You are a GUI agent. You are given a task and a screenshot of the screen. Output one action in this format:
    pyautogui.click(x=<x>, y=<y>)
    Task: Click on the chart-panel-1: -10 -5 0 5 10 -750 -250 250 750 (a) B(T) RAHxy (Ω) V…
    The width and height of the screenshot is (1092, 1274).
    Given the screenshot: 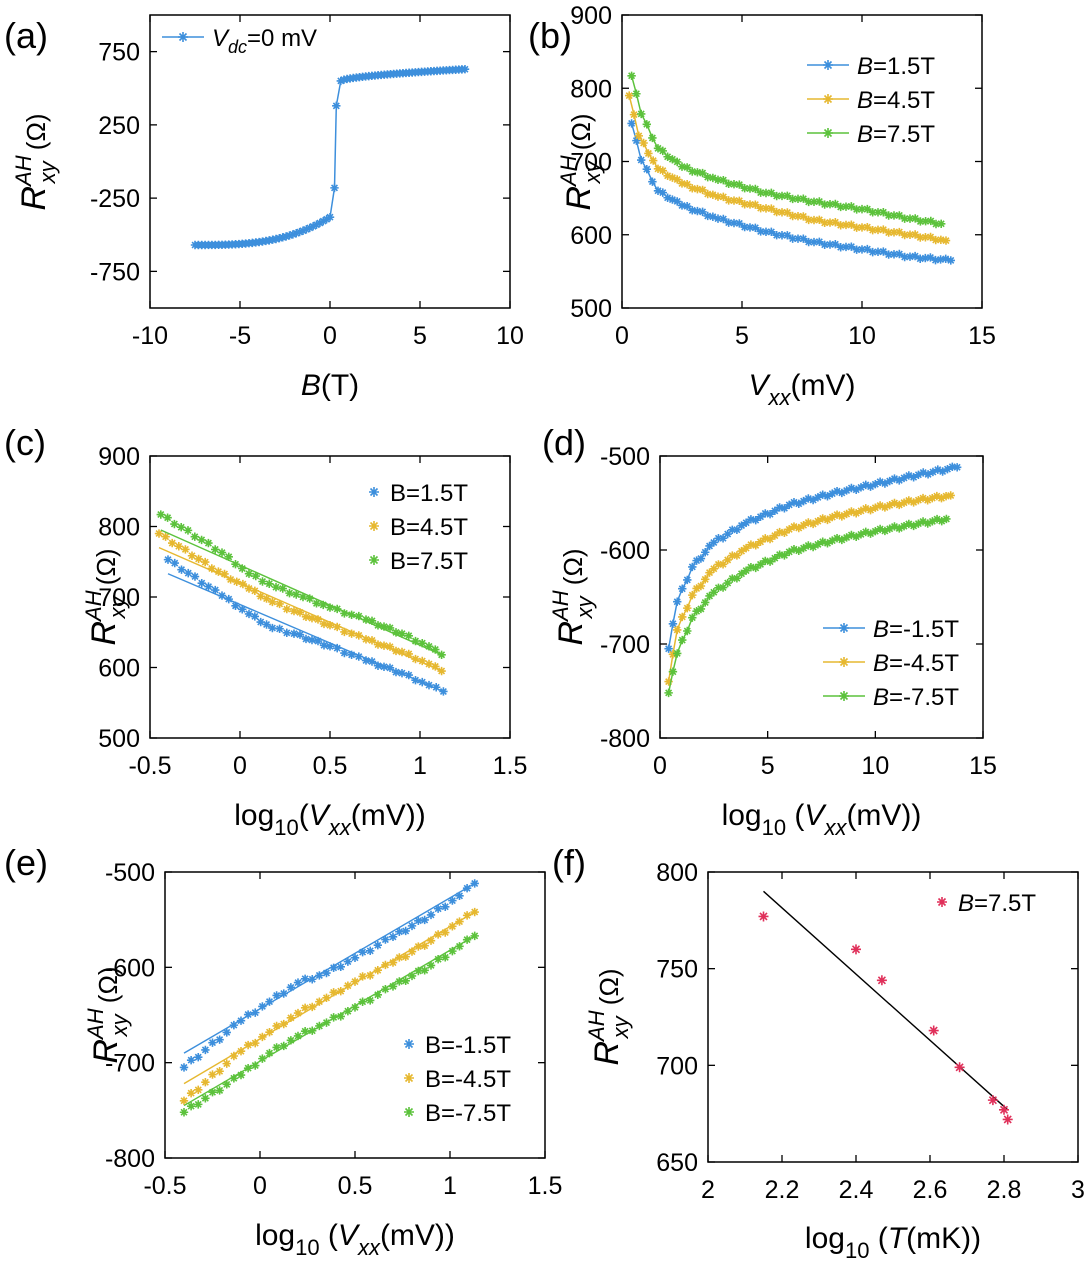 What is the action you would take?
    pyautogui.click(x=264, y=208)
    